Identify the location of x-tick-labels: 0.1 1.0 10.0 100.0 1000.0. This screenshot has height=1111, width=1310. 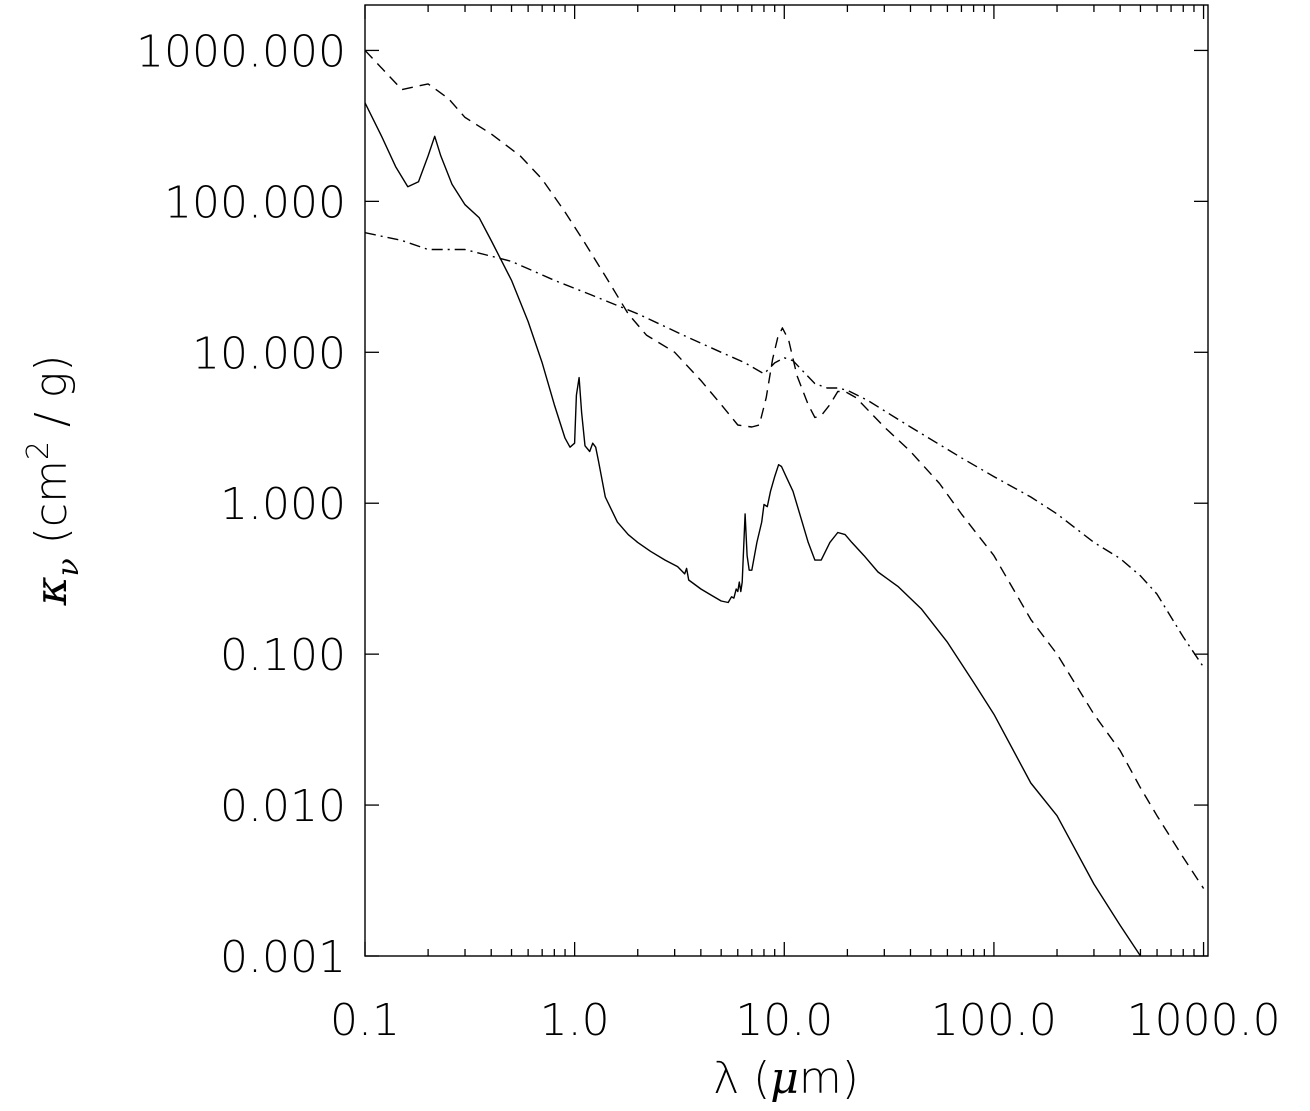
(805, 1020).